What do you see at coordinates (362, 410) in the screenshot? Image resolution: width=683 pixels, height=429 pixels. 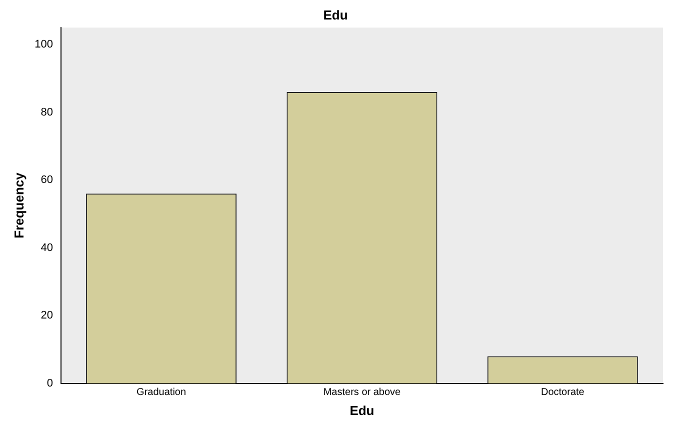 I see `x-axis-title: Edu` at bounding box center [362, 410].